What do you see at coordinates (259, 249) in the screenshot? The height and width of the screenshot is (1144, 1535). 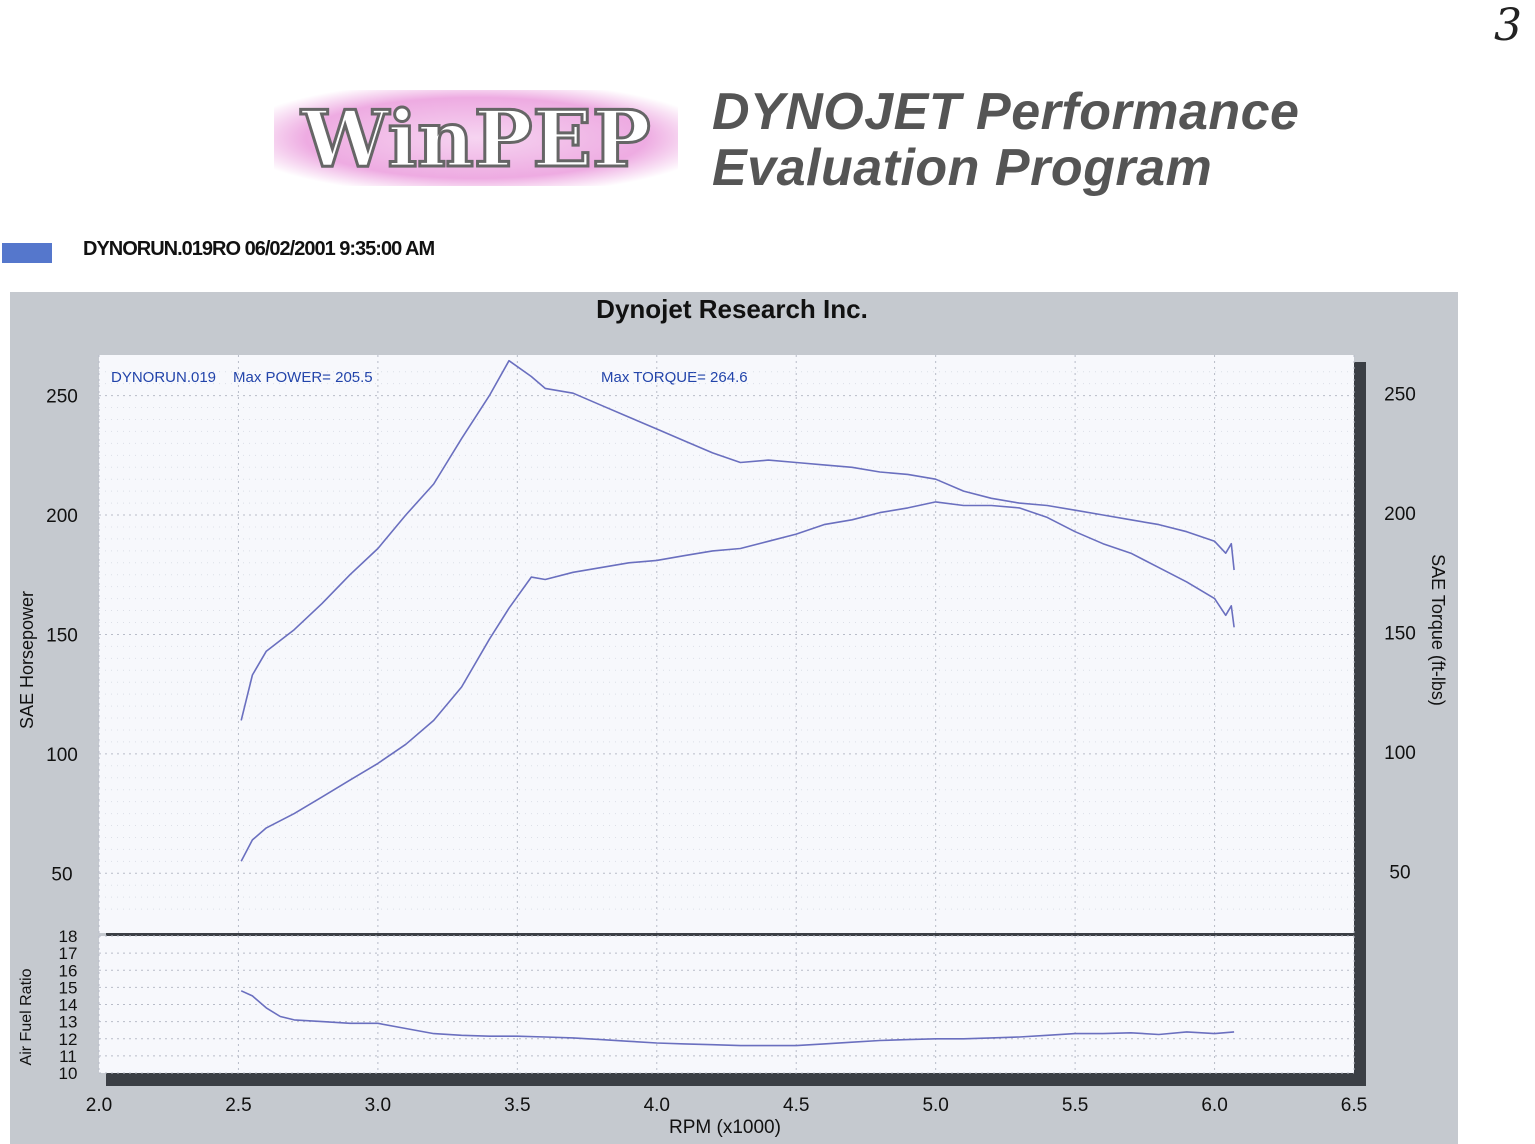 I see `run-label: DYNORUN.019RO 06/02/2001 9:35:00 AM` at bounding box center [259, 249].